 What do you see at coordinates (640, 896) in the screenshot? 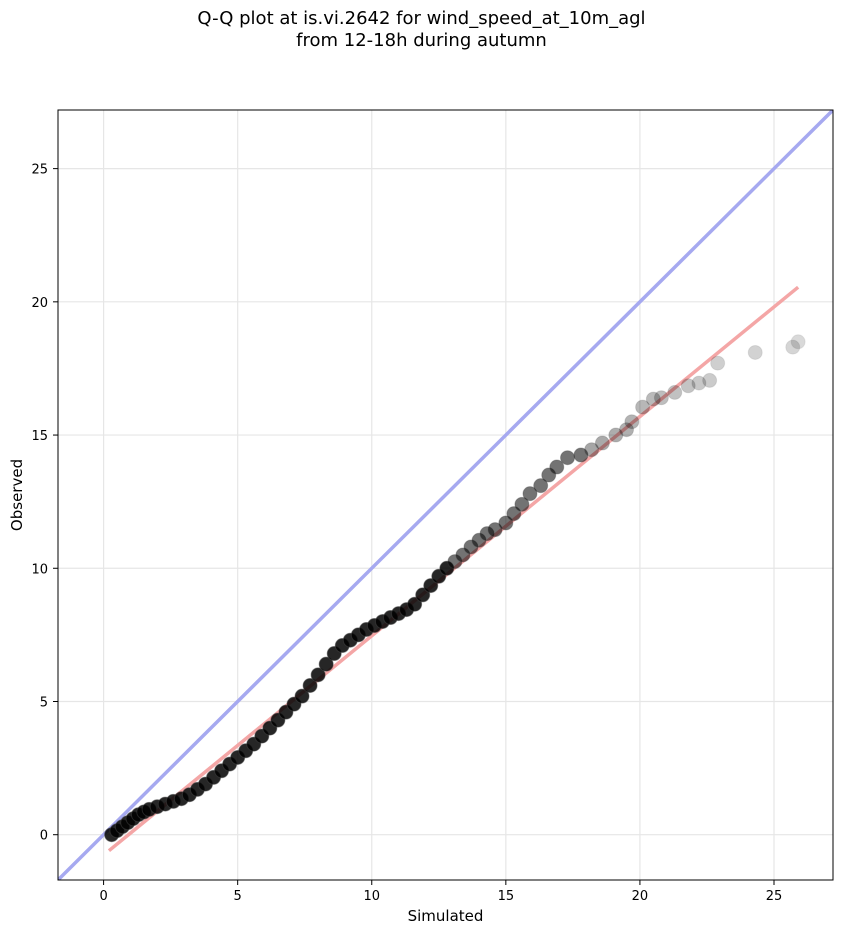
I see `x-tick-label: 20` at bounding box center [640, 896].